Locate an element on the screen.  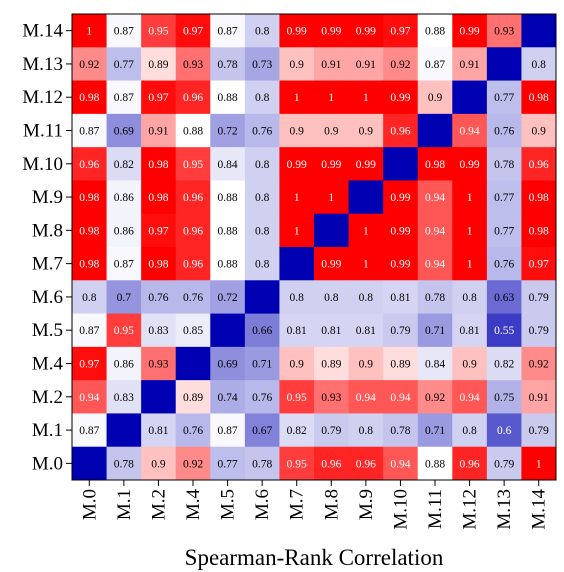
cell-value: 0.78 is located at coordinates (400, 431).